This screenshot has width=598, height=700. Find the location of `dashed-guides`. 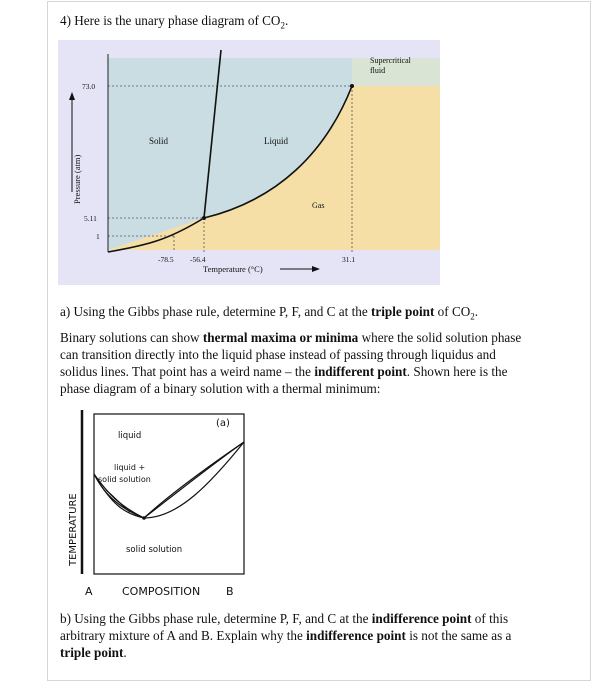

dashed-guides is located at coordinates (230, 168).